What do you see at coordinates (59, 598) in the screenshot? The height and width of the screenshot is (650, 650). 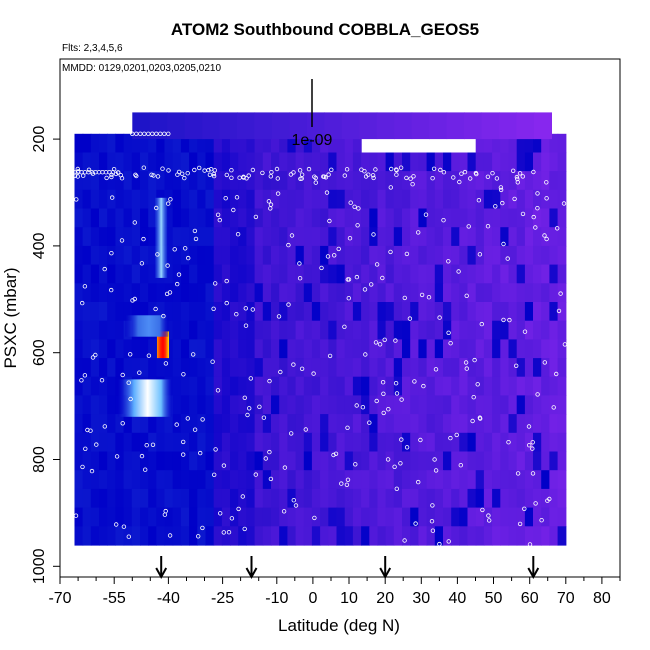 I see `x-tick-label: -70` at bounding box center [59, 598].